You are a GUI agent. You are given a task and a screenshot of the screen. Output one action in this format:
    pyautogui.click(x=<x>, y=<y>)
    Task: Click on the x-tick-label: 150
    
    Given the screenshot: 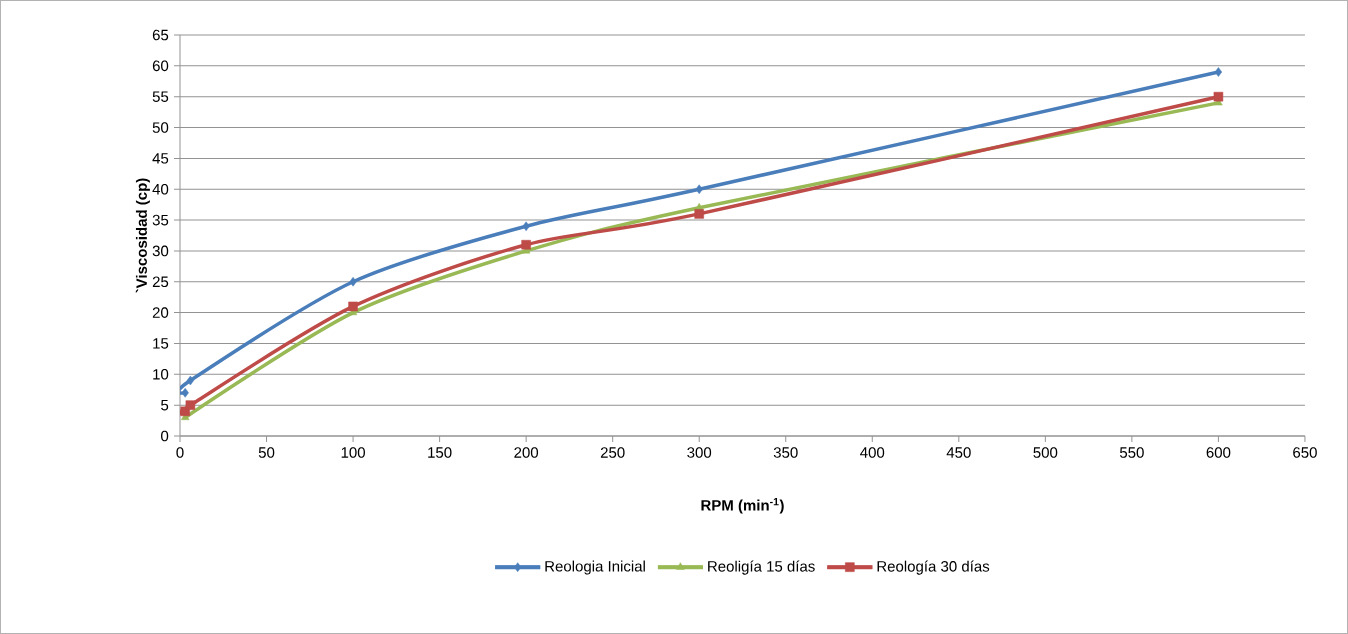 What is the action you would take?
    pyautogui.click(x=440, y=452)
    